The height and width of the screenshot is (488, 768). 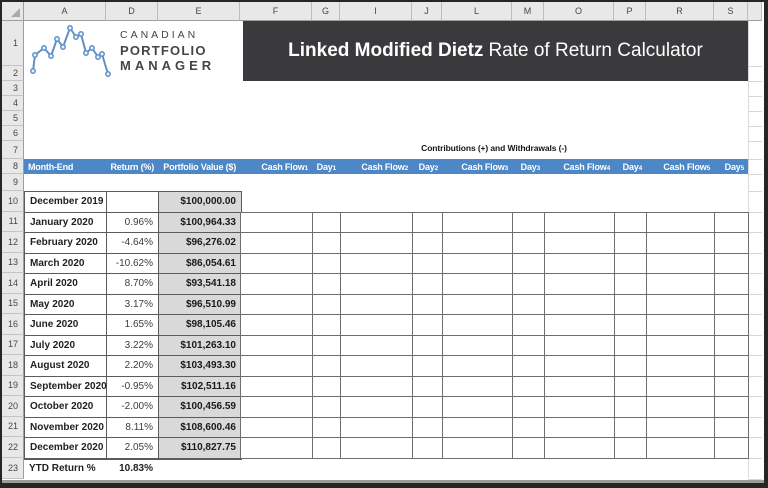 What do you see at coordinates (686, 166) in the screenshot?
I see `table-header-cashflow-5: Cash Flow 5` at bounding box center [686, 166].